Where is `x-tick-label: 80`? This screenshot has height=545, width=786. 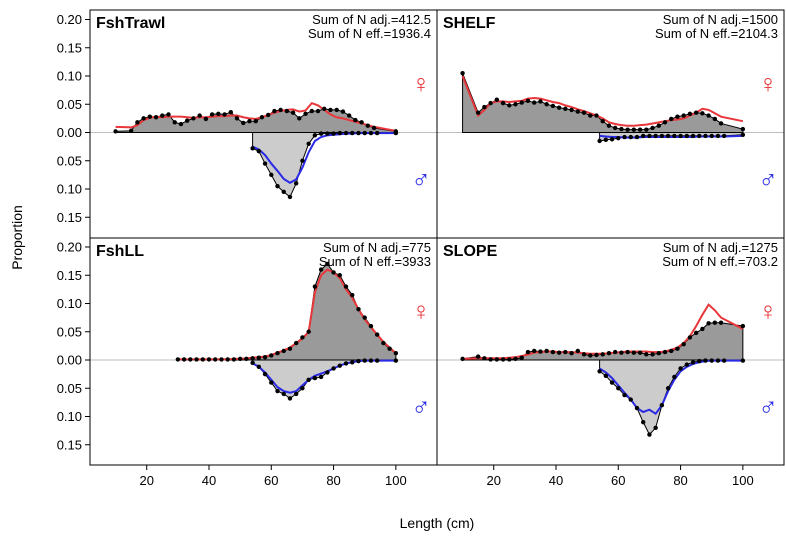 x-tick-label: 80 is located at coordinates (680, 480).